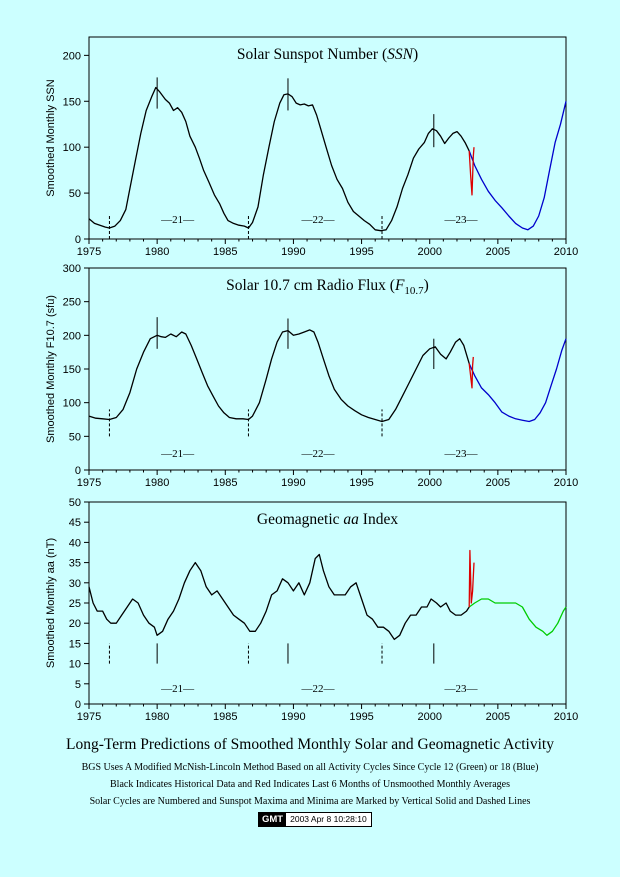 The height and width of the screenshot is (877, 620). I want to click on y-tick-label: 20, so click(75, 624).